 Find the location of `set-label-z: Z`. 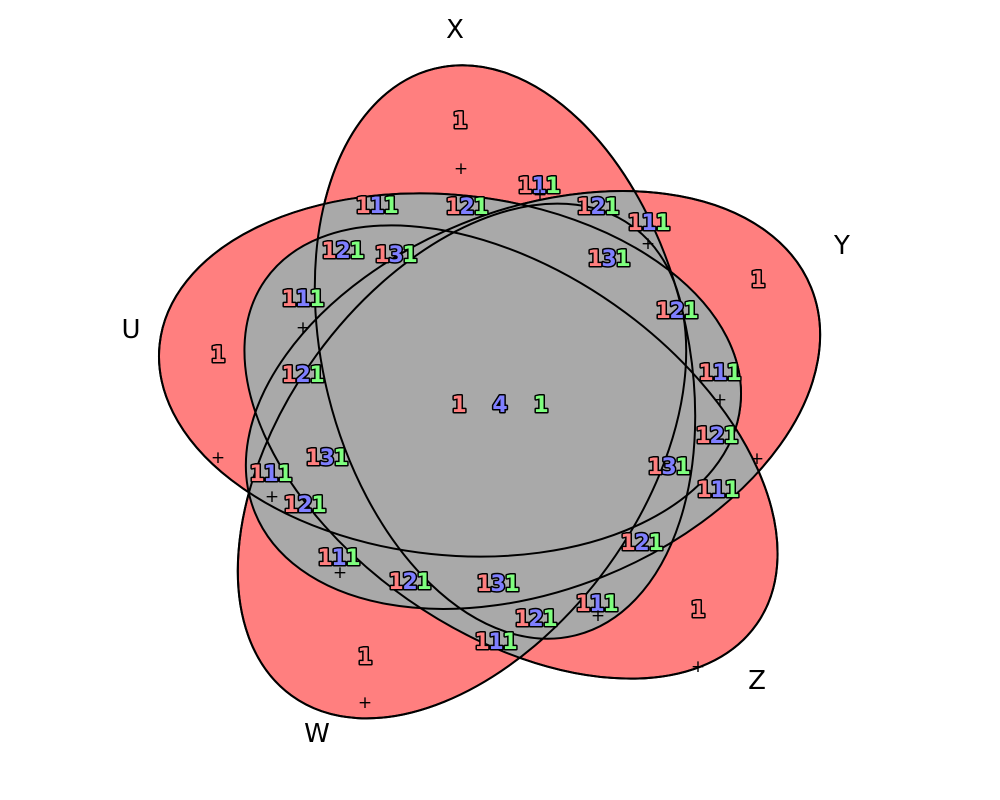

set-label-z: Z is located at coordinates (757, 681).